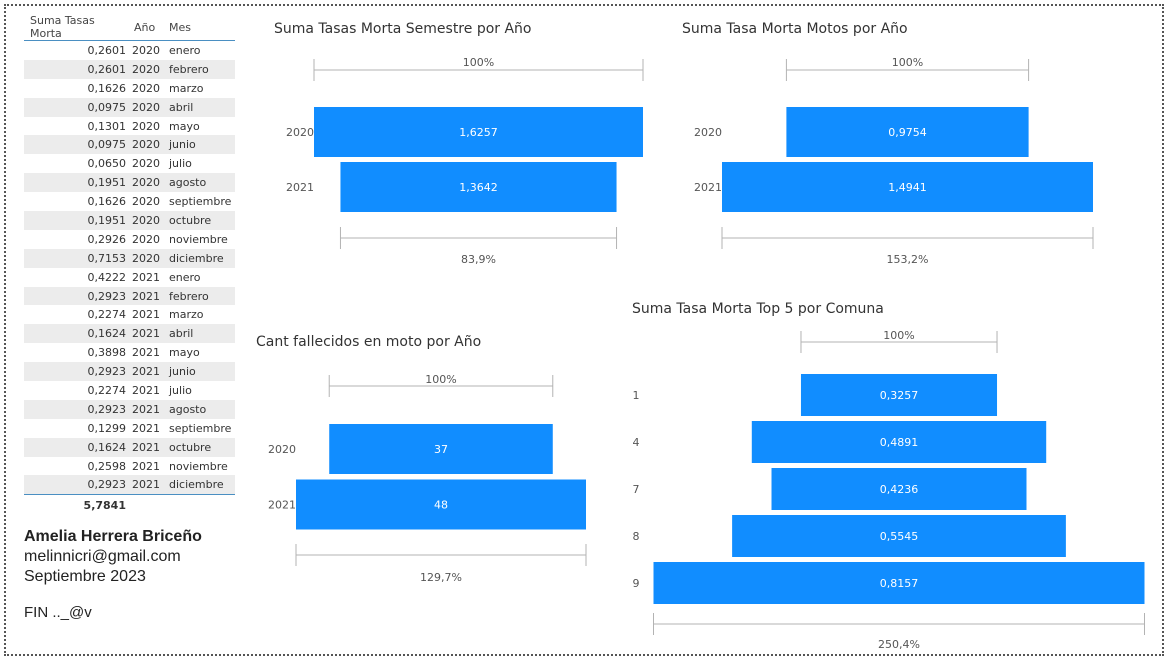 The width and height of the screenshot is (1172, 664). I want to click on author-name: Amelia Herrera Briceño, so click(113, 536).